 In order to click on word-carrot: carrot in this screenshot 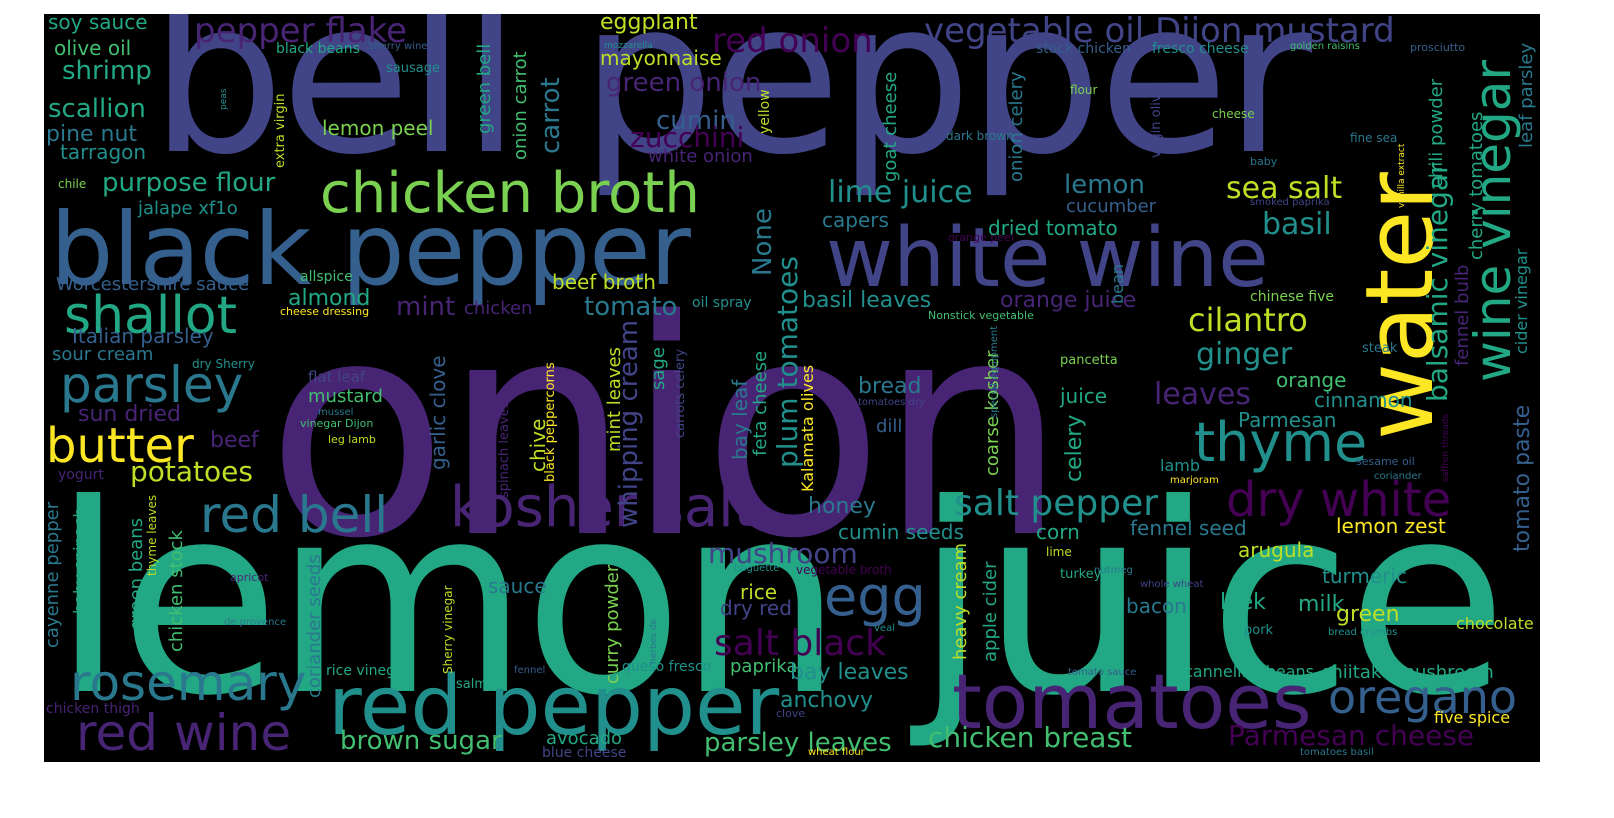, I will do `click(551, 115)`.